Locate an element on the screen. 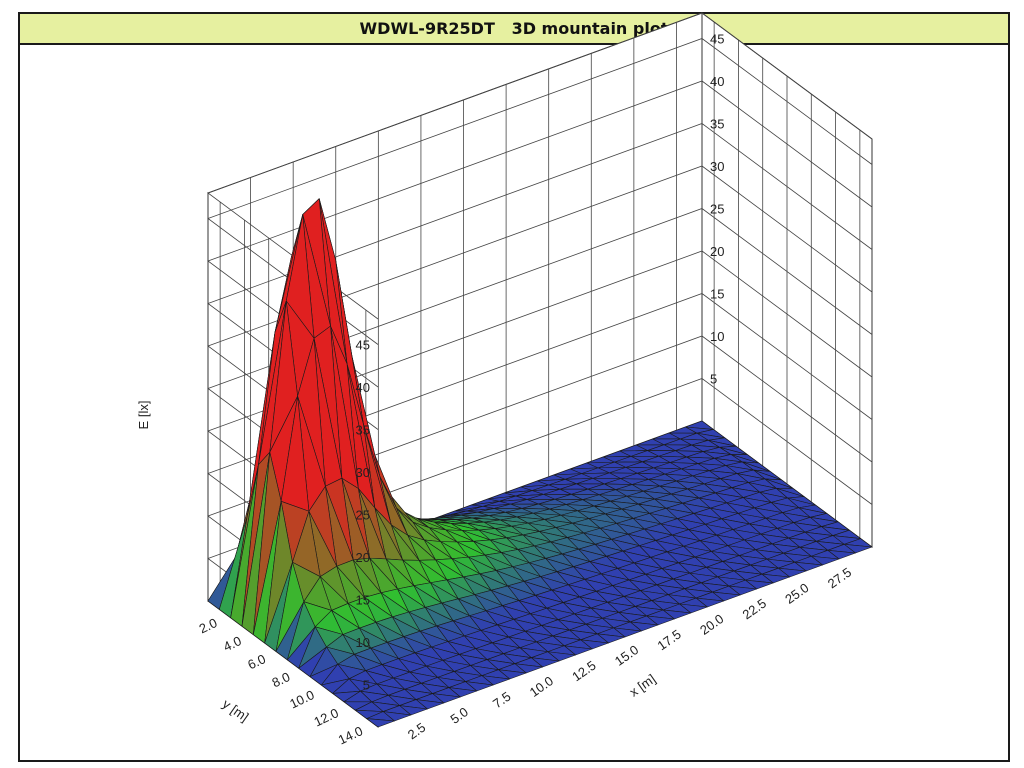 The width and height of the screenshot is (1024, 768). z-tick-label-left: 35 is located at coordinates (363, 430).